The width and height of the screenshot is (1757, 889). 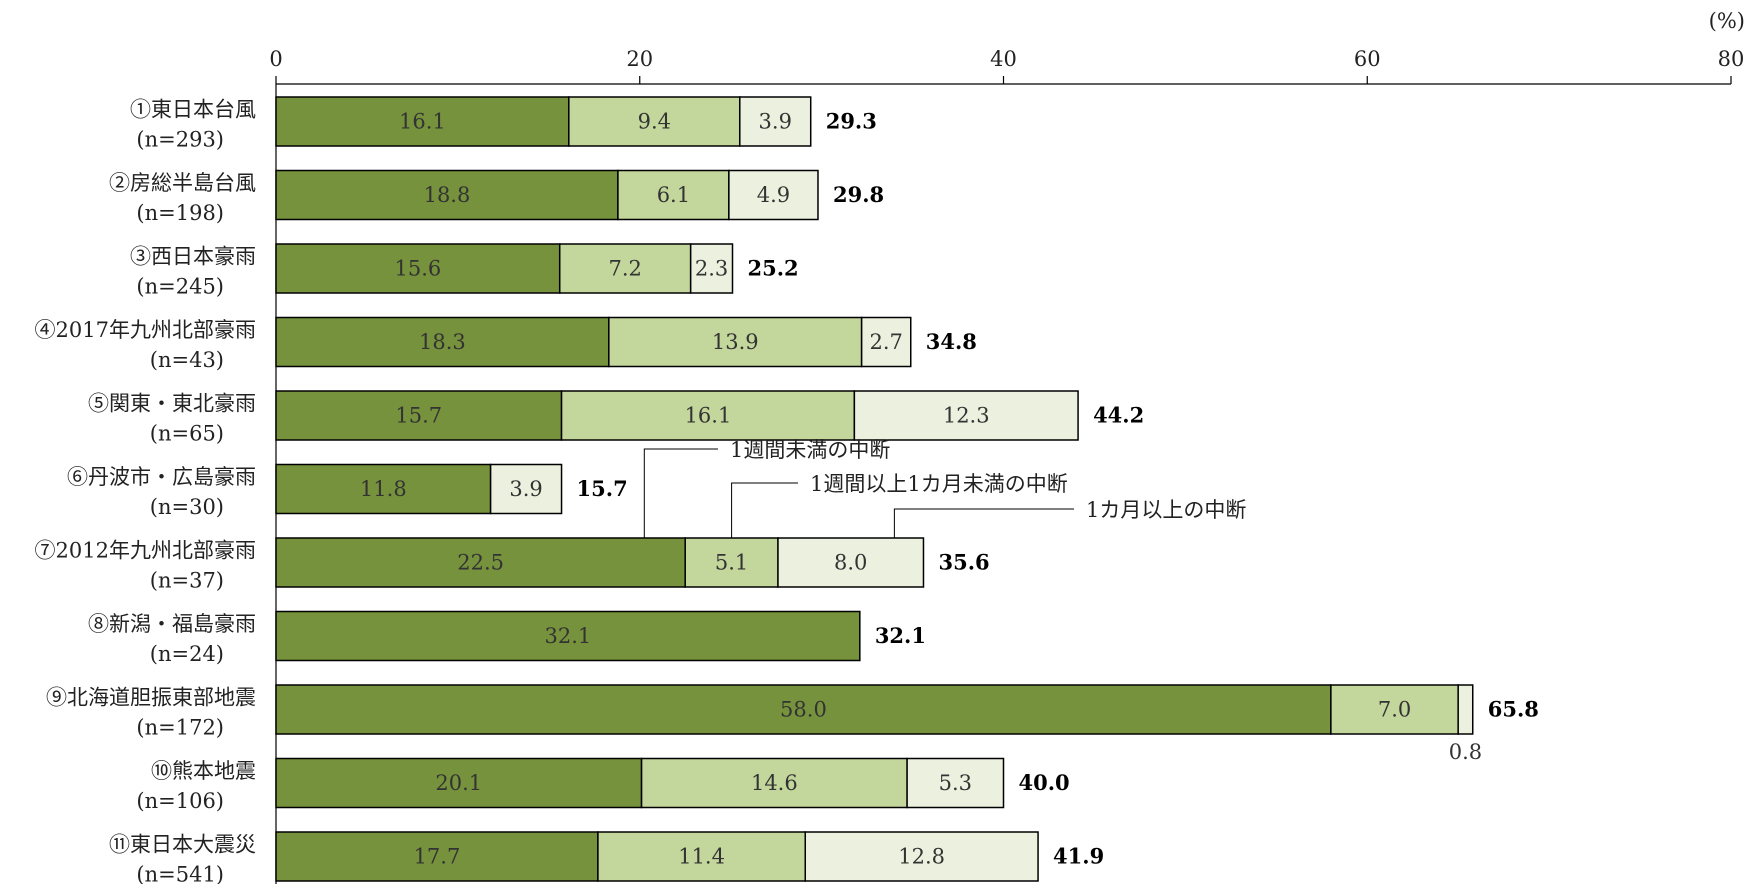 What do you see at coordinates (418, 416) in the screenshot?
I see `segment-value-label: 15.7` at bounding box center [418, 416].